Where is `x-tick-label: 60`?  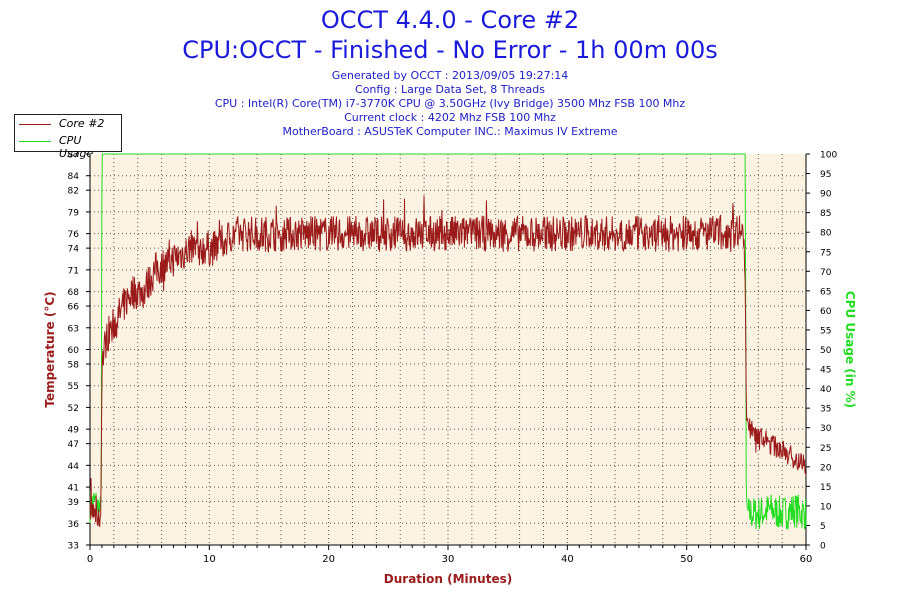
x-tick-label: 60 is located at coordinates (806, 559).